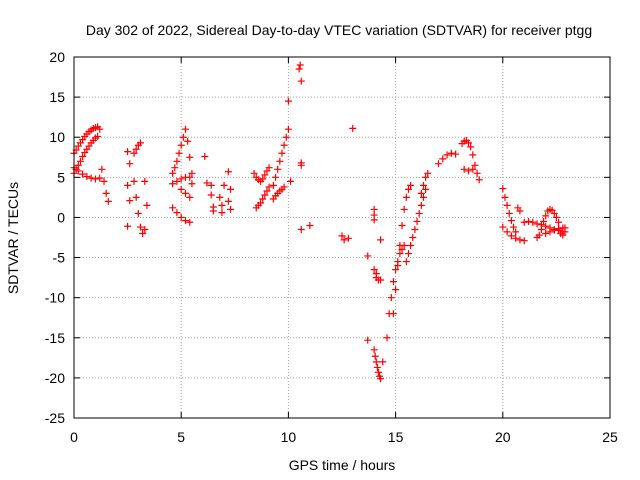  Describe the element at coordinates (327, 184) in the screenshot. I see `series-seg22` at that location.